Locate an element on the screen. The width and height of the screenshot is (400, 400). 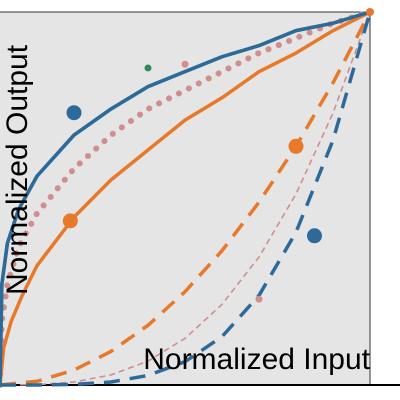
x-axis-label: Normalized Input is located at coordinates (256, 359).